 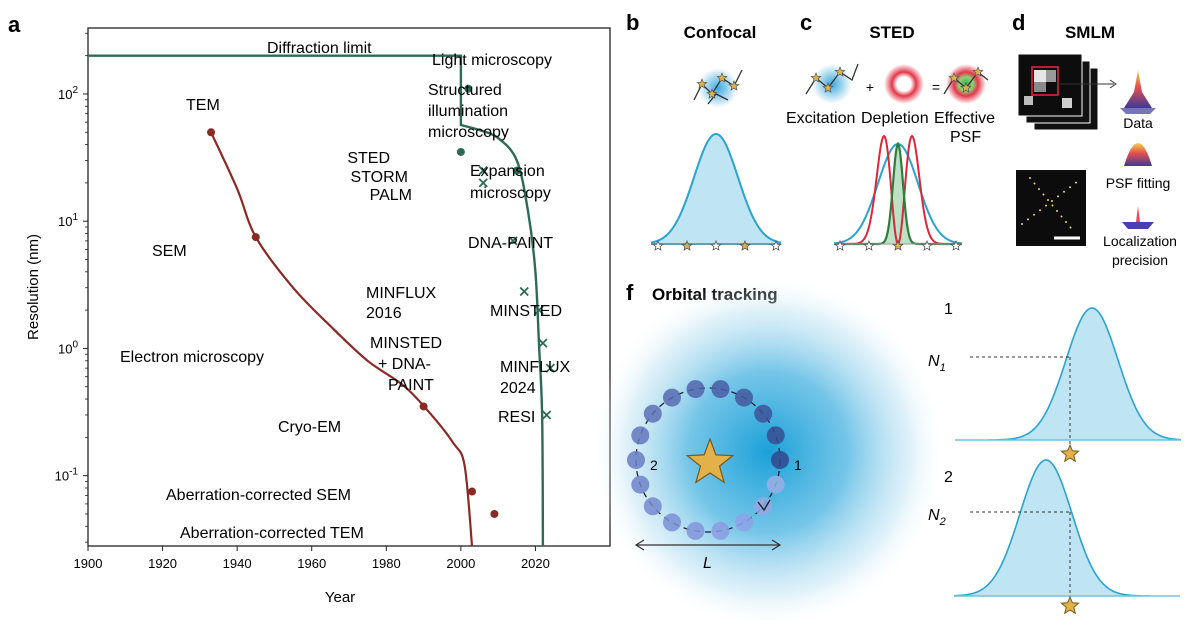 What do you see at coordinates (460, 563) in the screenshot?
I see `x-tick-label: 2000` at bounding box center [460, 563].